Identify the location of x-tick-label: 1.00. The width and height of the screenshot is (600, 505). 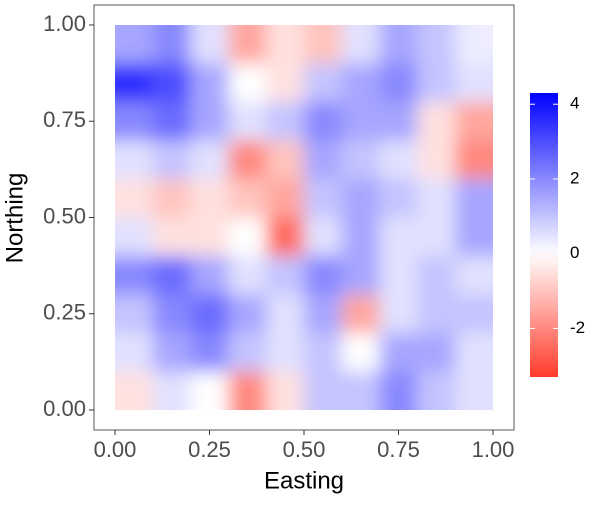
(493, 449).